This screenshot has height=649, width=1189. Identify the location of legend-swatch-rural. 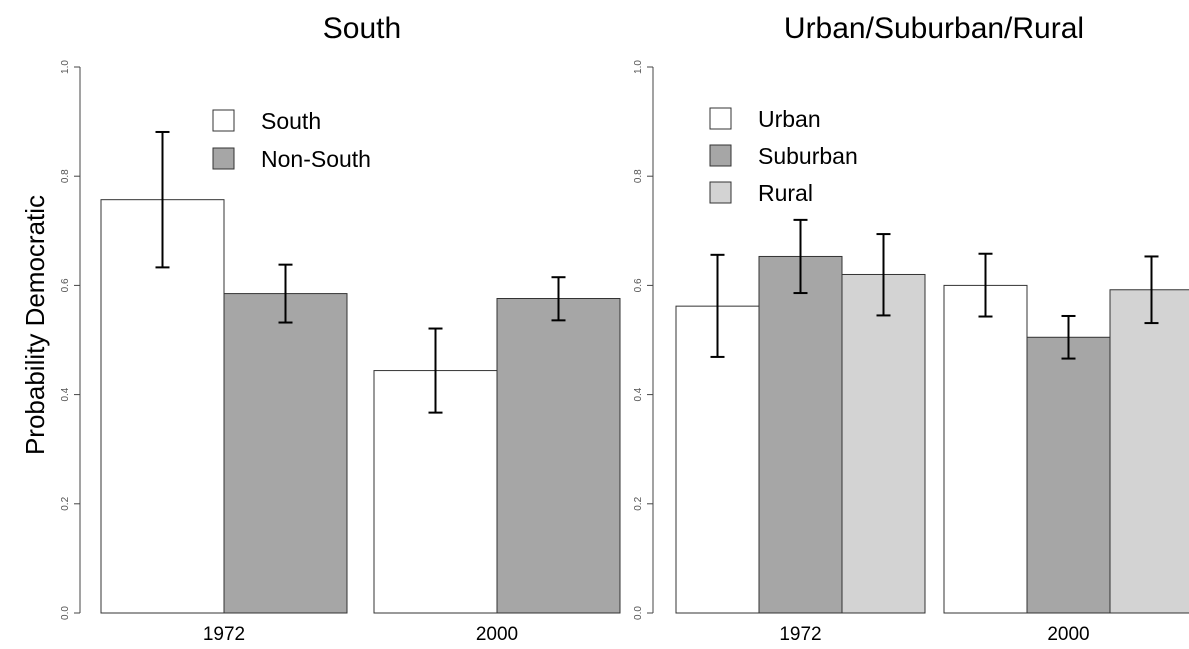
(720, 192).